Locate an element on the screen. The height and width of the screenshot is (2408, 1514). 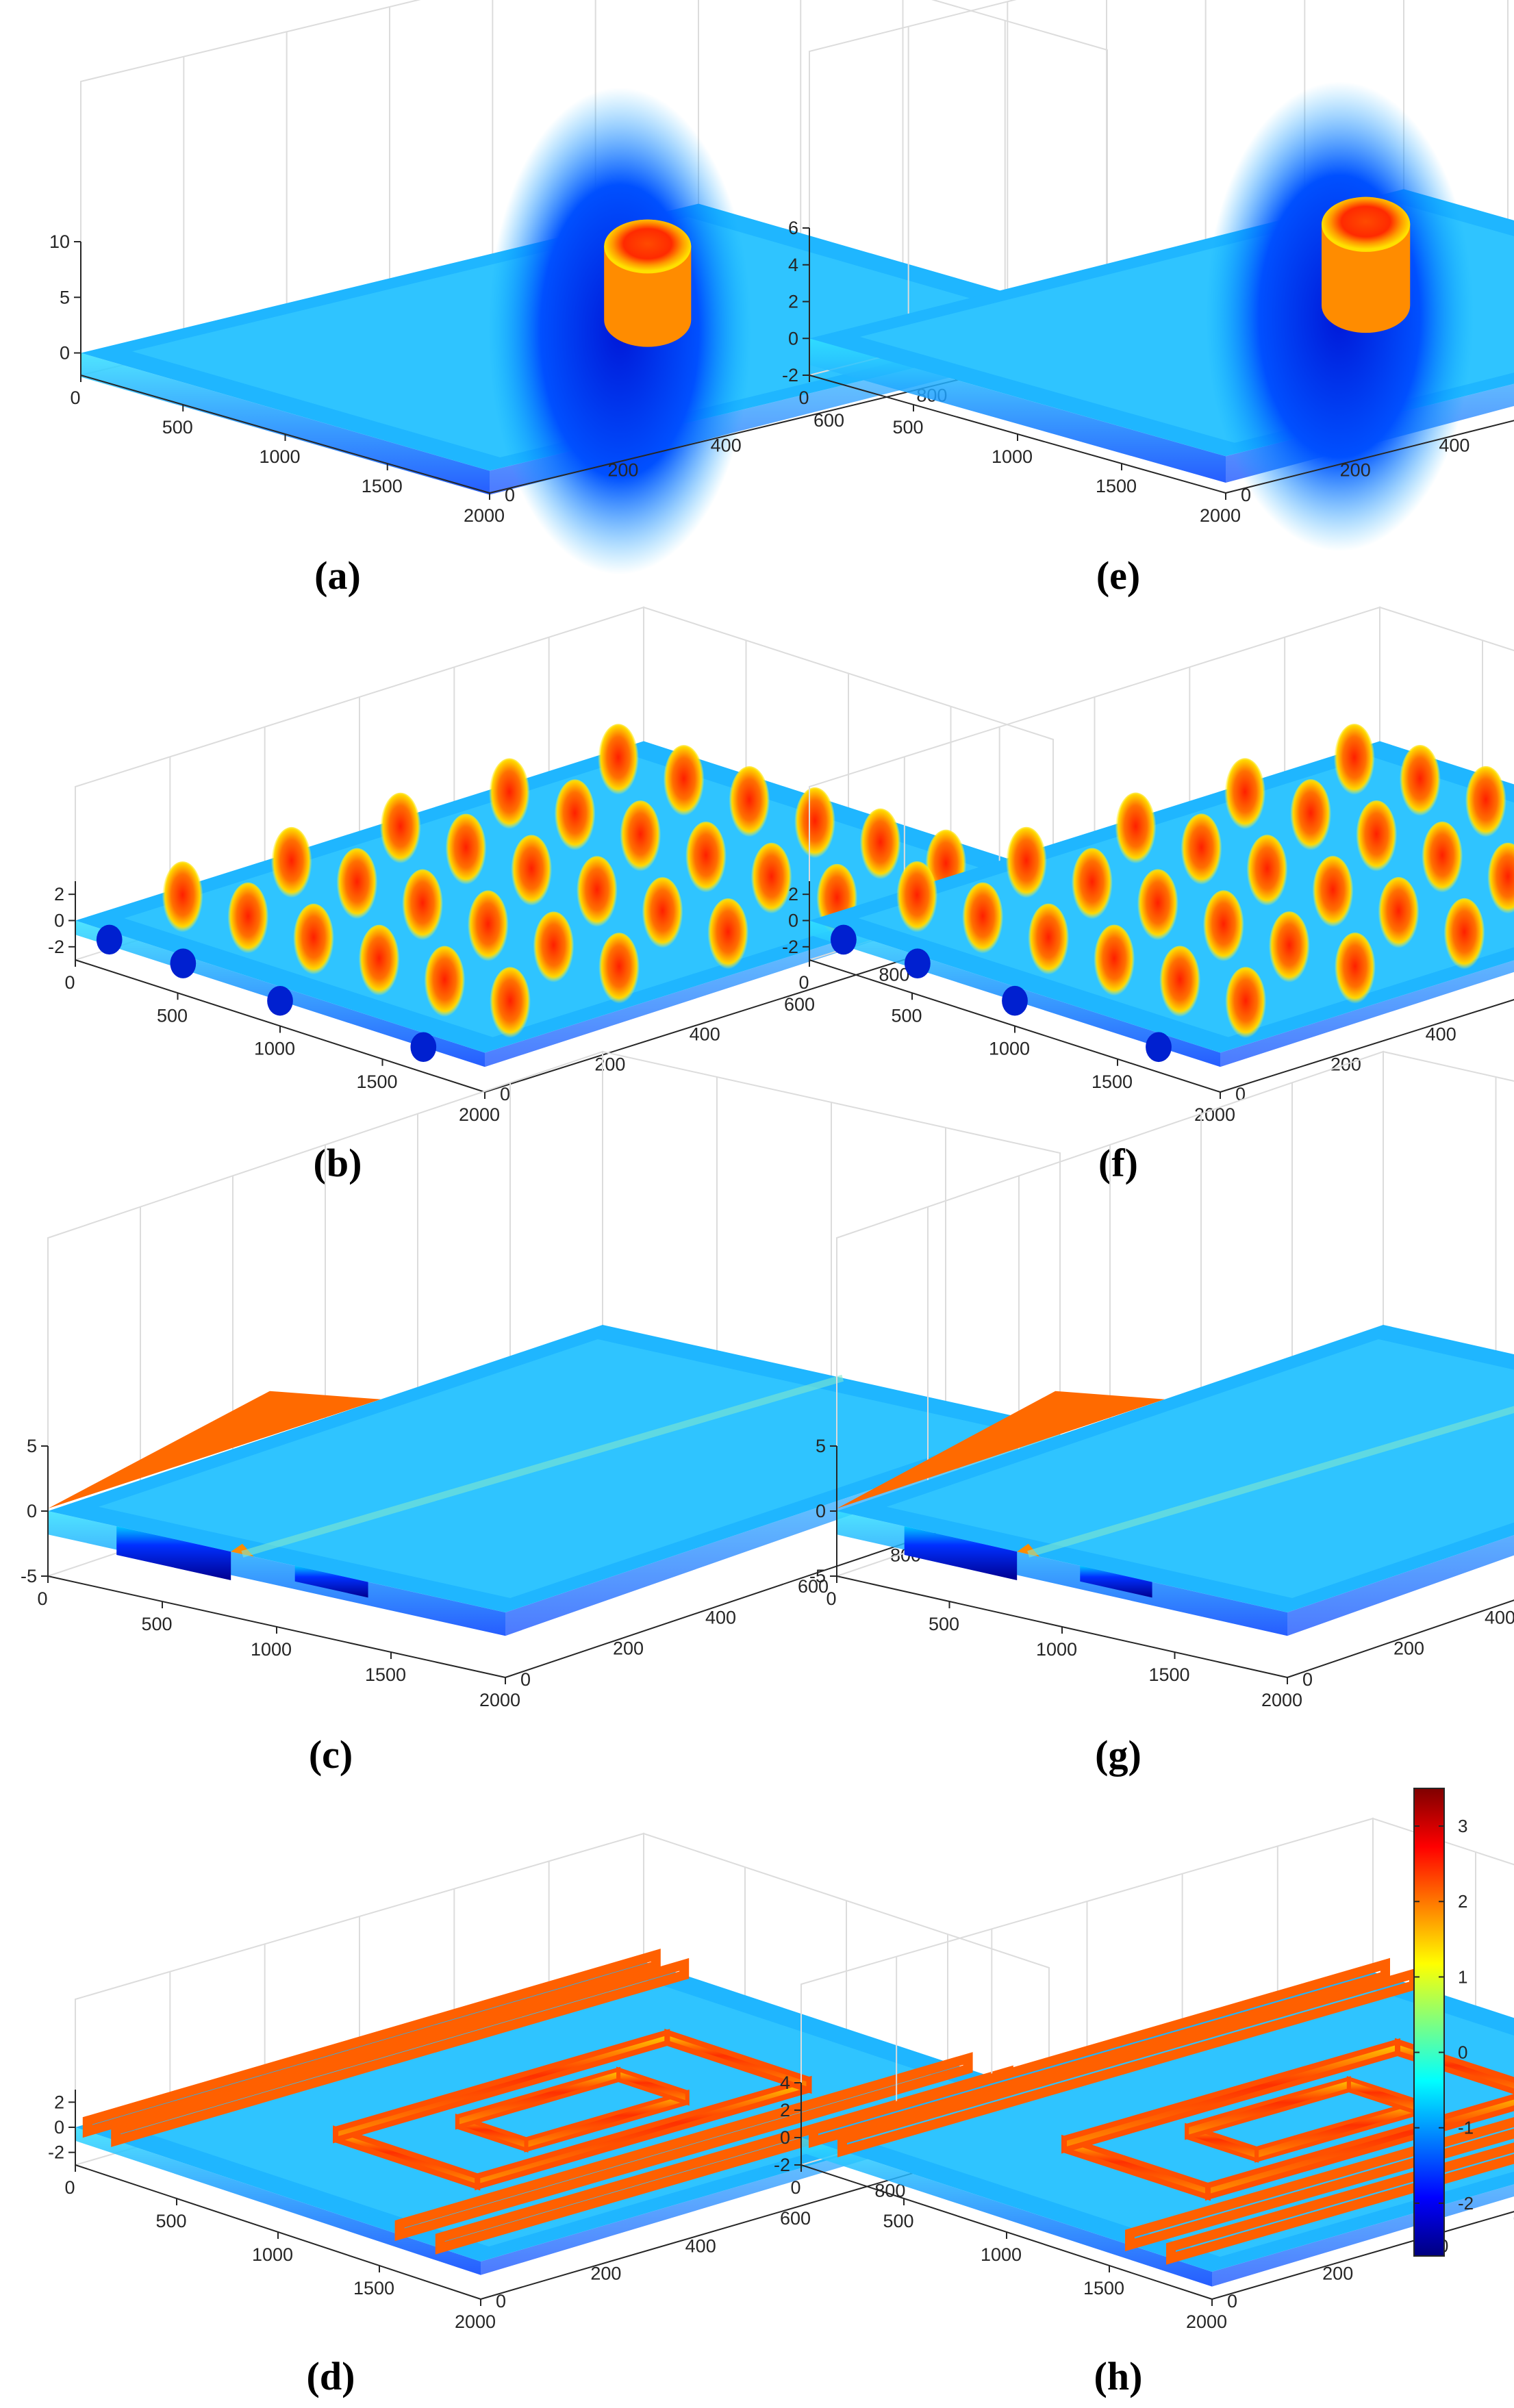
colorbar-tick-label: -2 is located at coordinates (1466, 2203).